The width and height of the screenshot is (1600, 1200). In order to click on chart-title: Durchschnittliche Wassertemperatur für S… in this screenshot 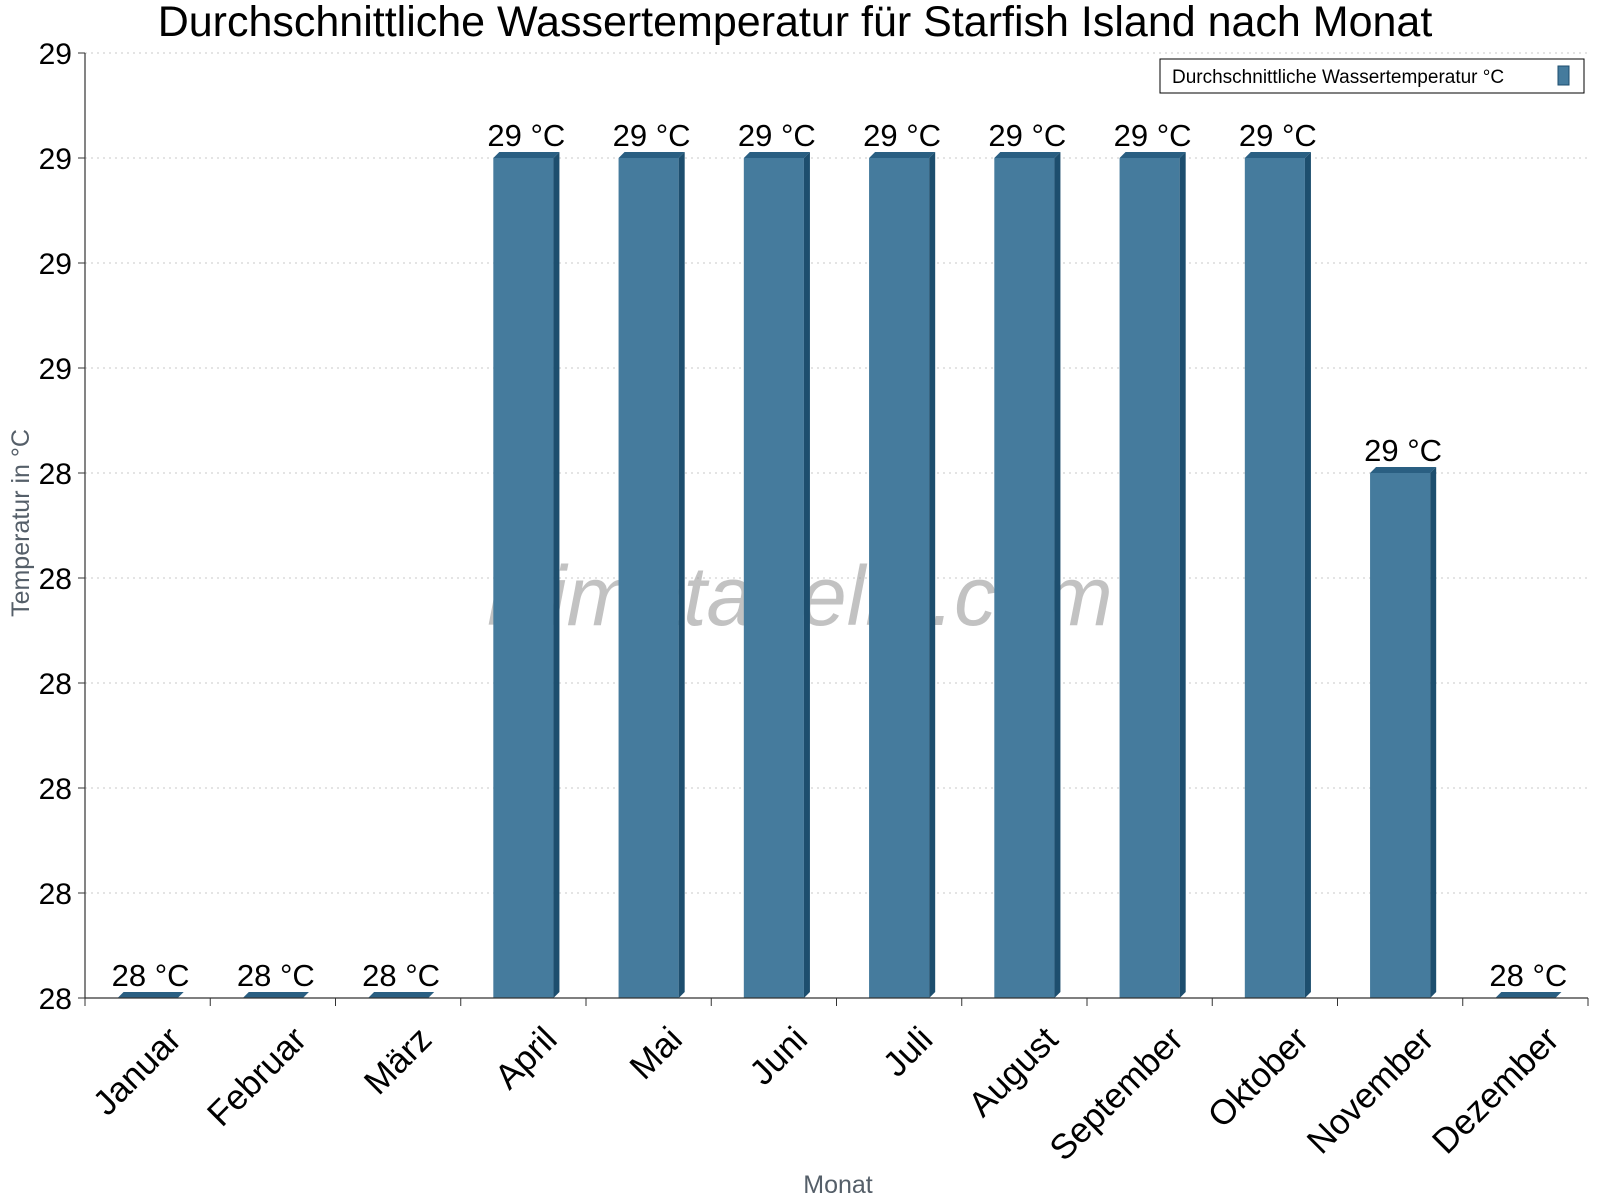, I will do `click(795, 23)`.